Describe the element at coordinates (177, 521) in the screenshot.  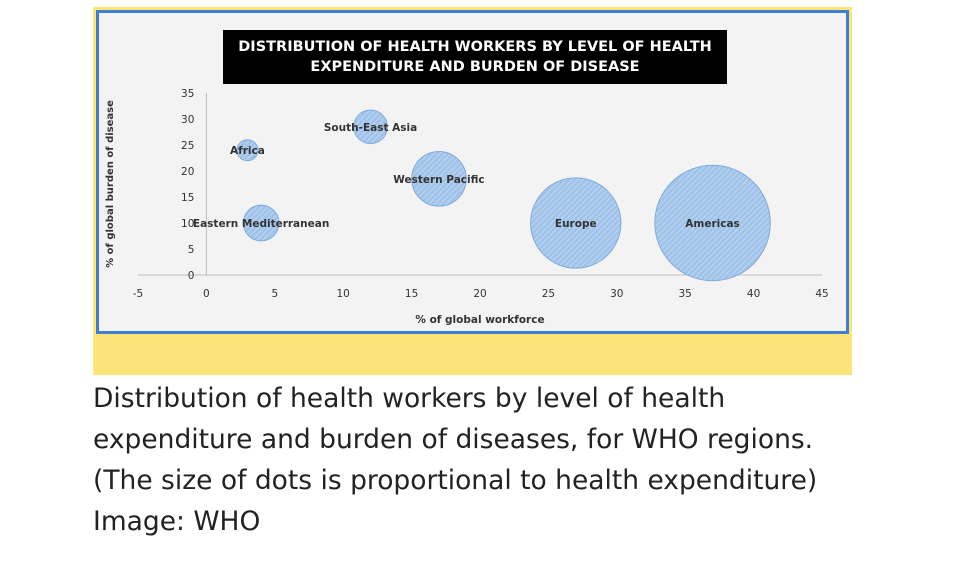
I see `caption-line-4: Image: WHO` at that location.